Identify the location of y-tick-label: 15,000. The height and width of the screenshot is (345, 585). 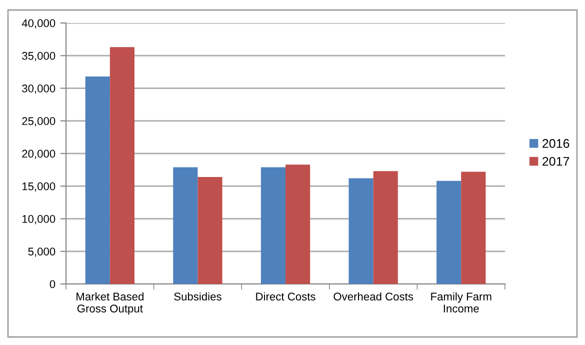
(39, 187).